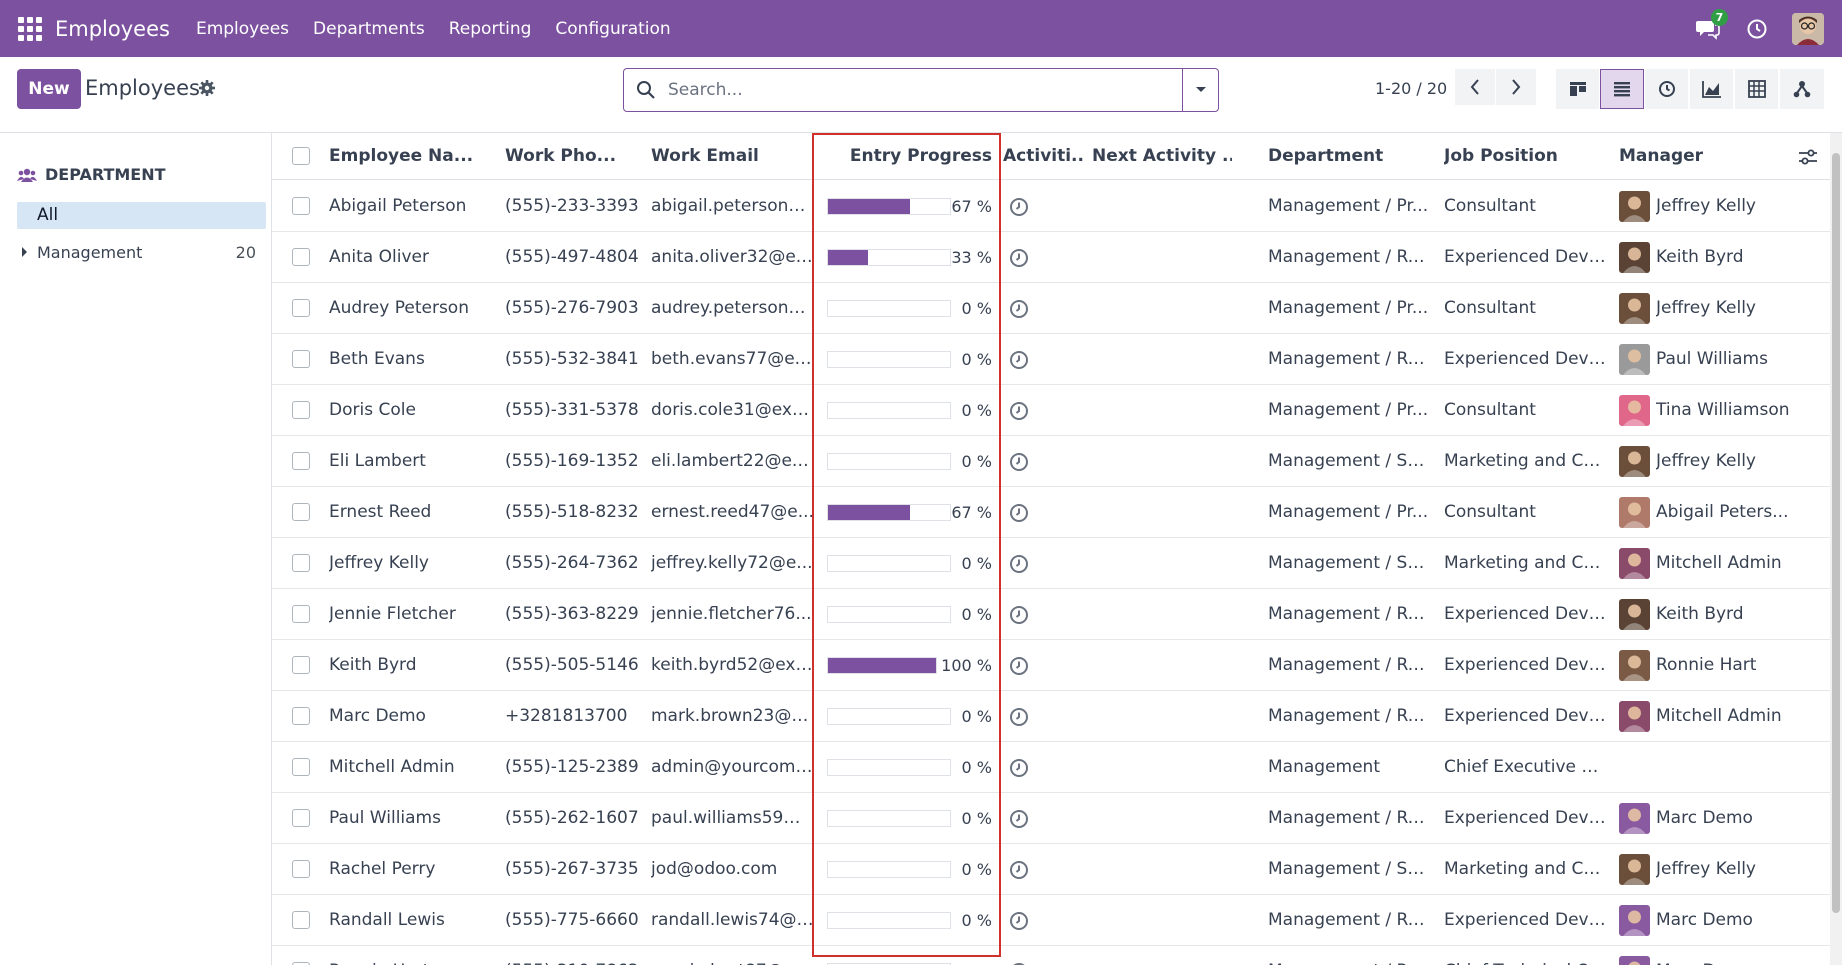 This screenshot has width=1842, height=965. What do you see at coordinates (369, 28) in the screenshot?
I see `menu-departments: Departments` at bounding box center [369, 28].